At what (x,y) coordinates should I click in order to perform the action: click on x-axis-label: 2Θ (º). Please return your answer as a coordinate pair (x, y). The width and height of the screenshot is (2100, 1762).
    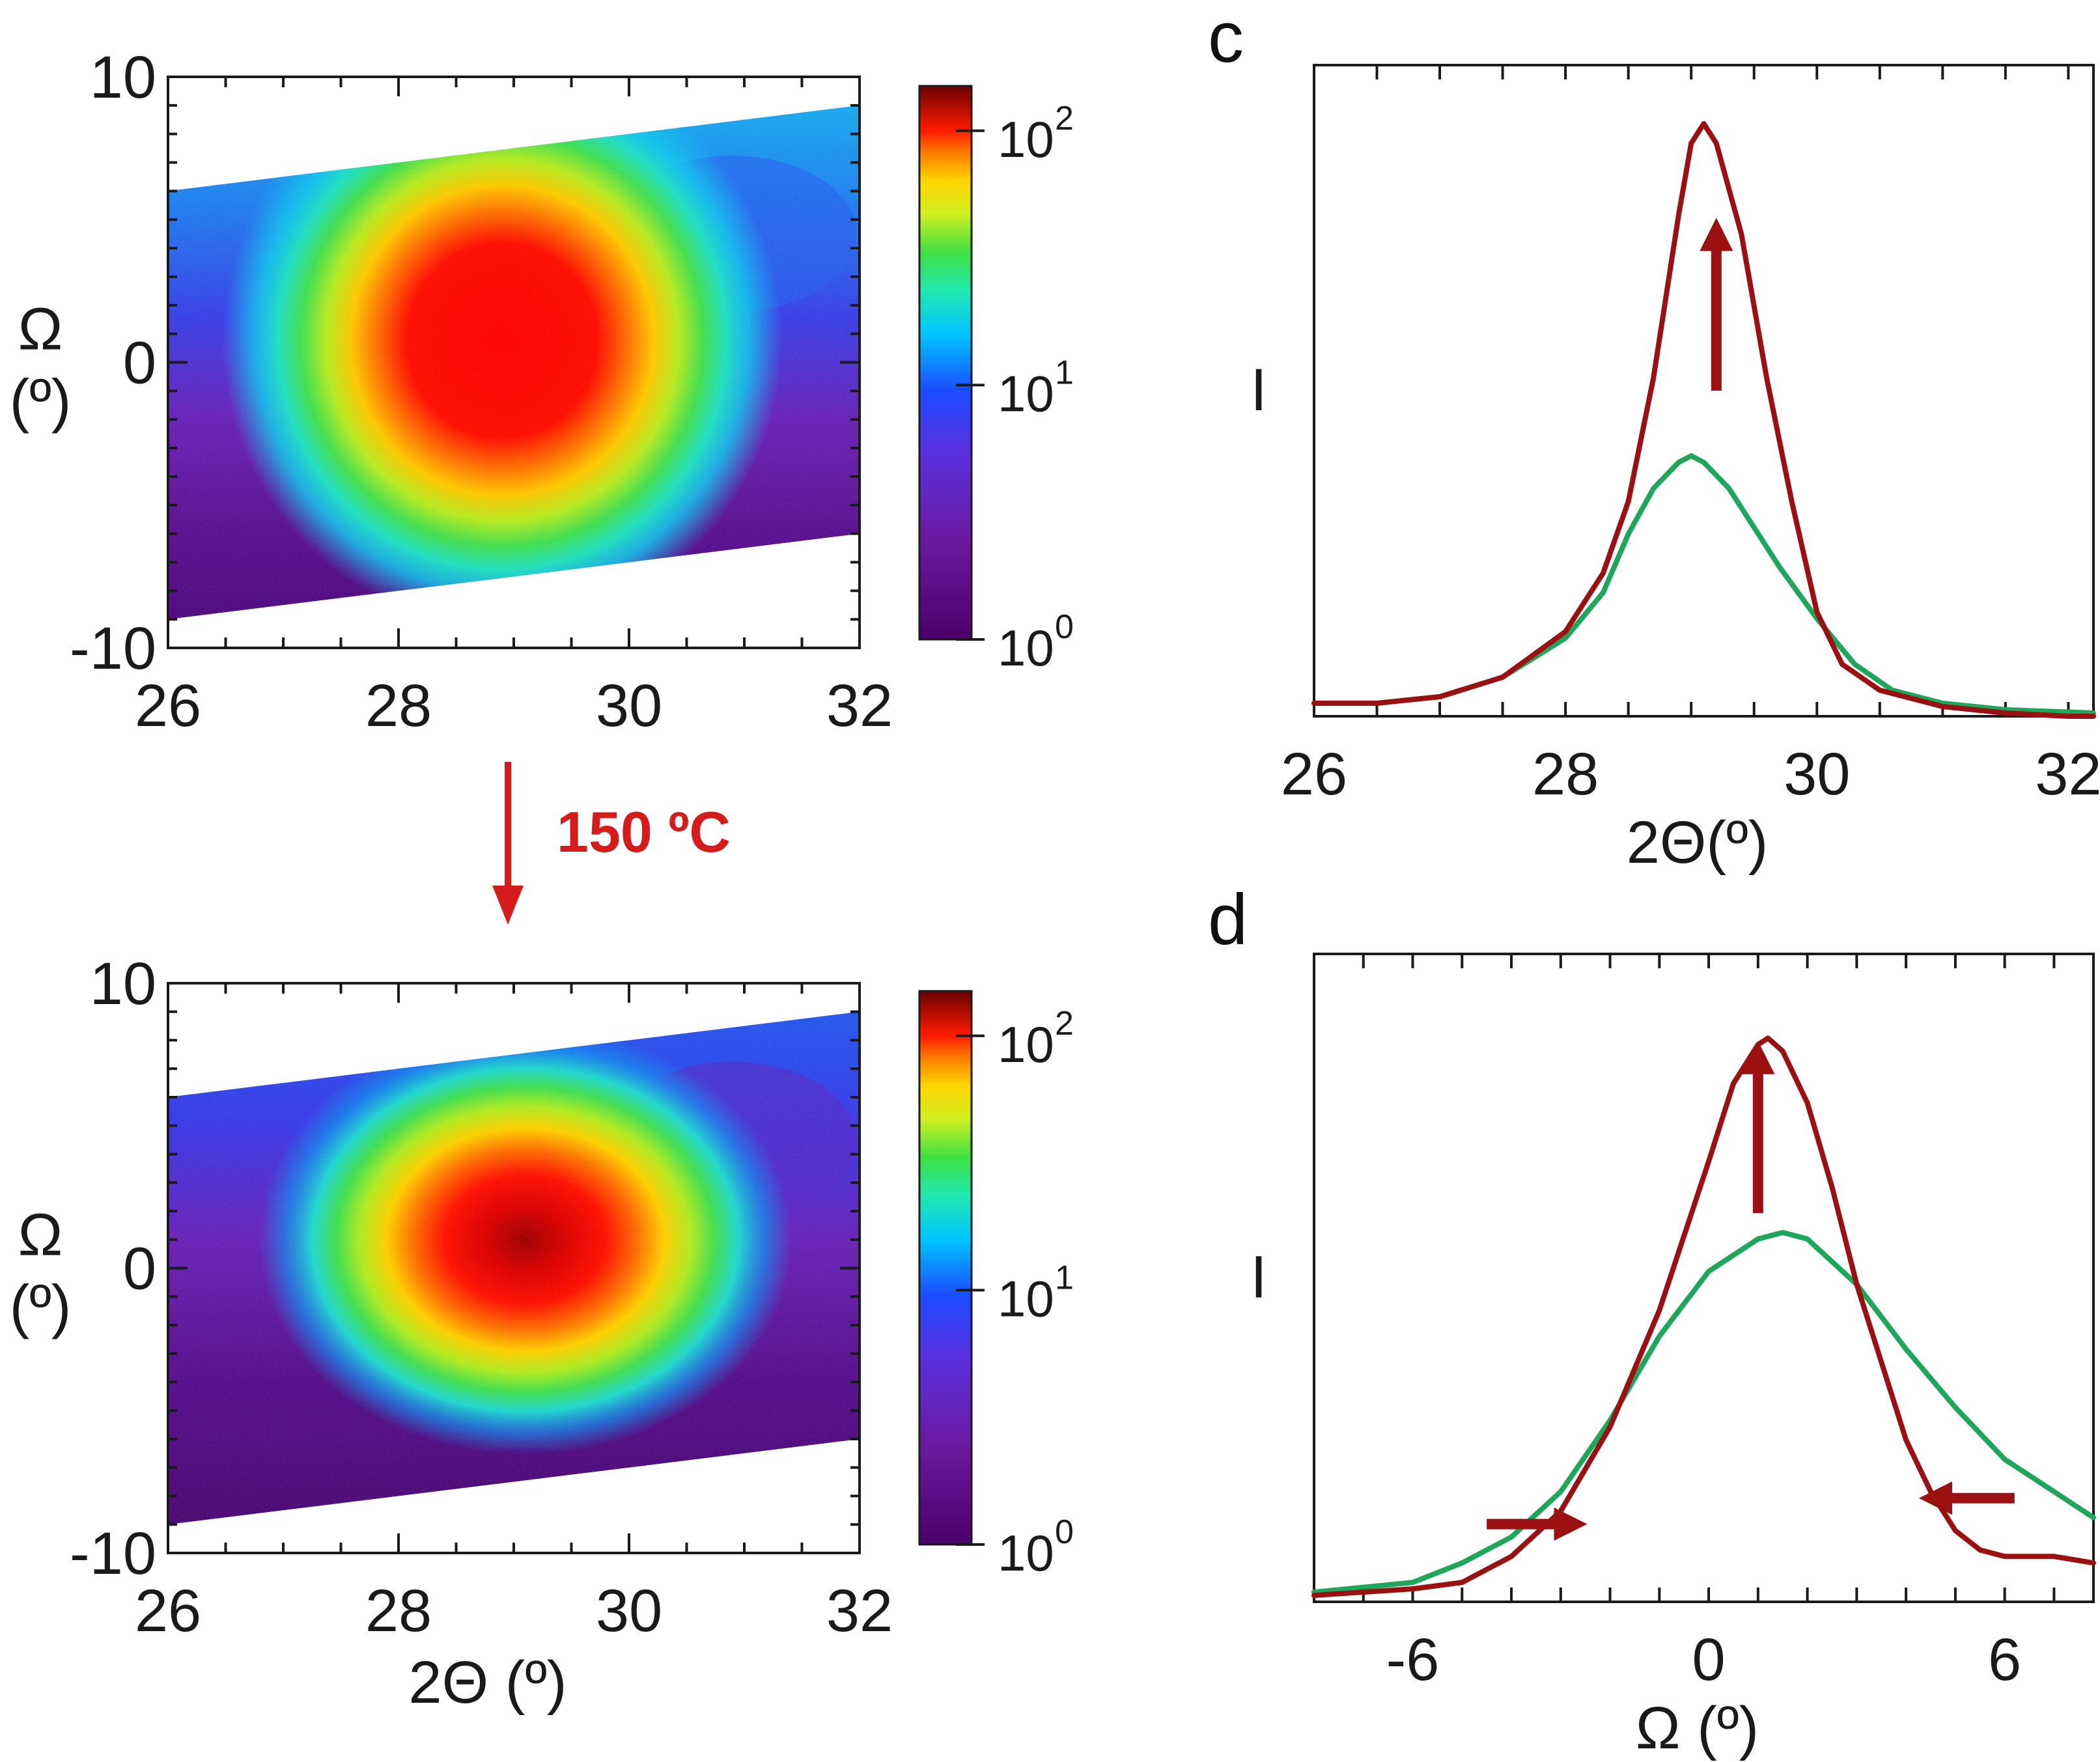
    Looking at the image, I should click on (488, 1682).